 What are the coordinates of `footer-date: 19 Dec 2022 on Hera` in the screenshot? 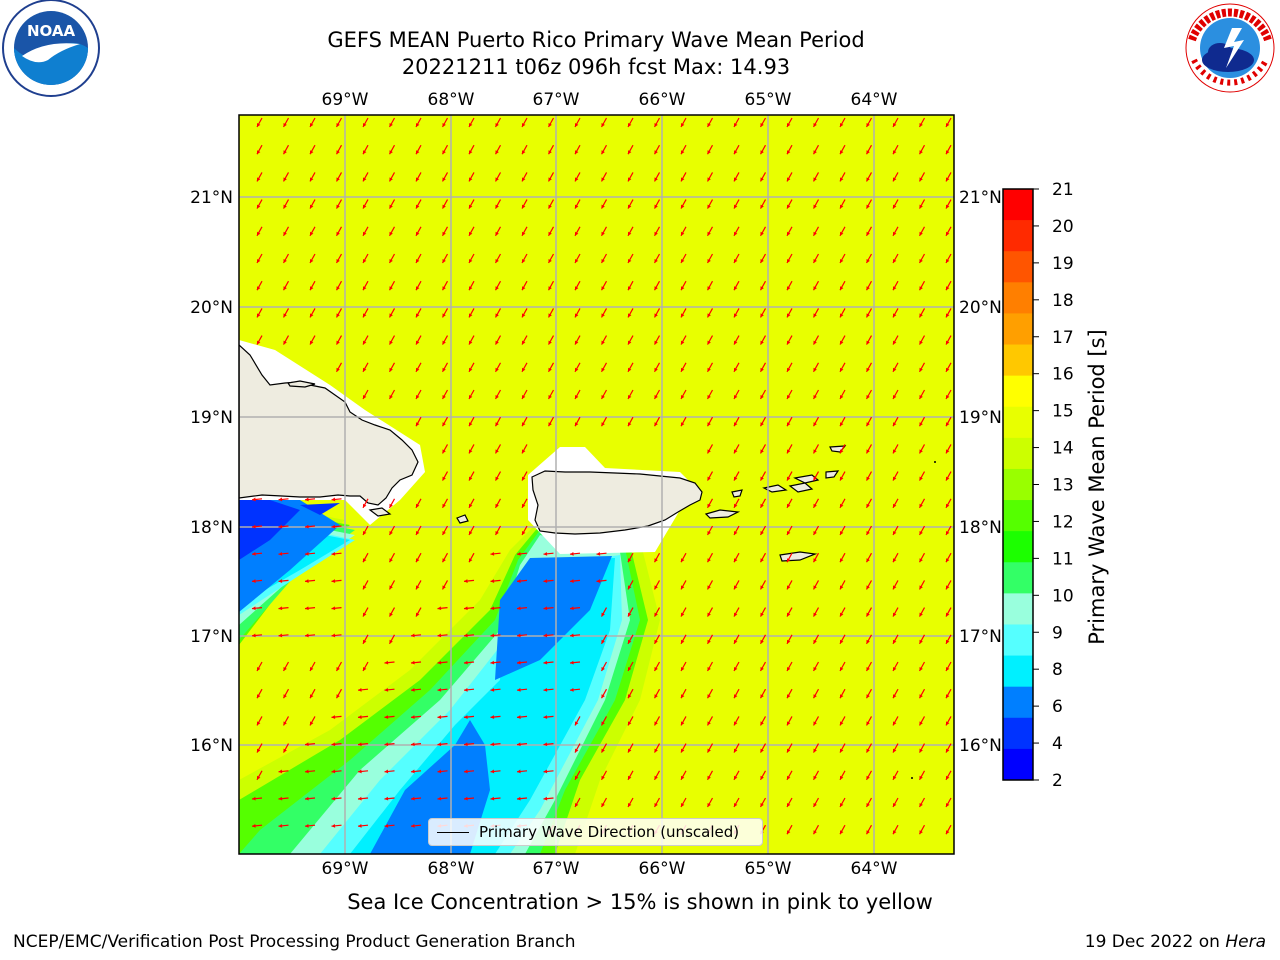 It's located at (1175, 942).